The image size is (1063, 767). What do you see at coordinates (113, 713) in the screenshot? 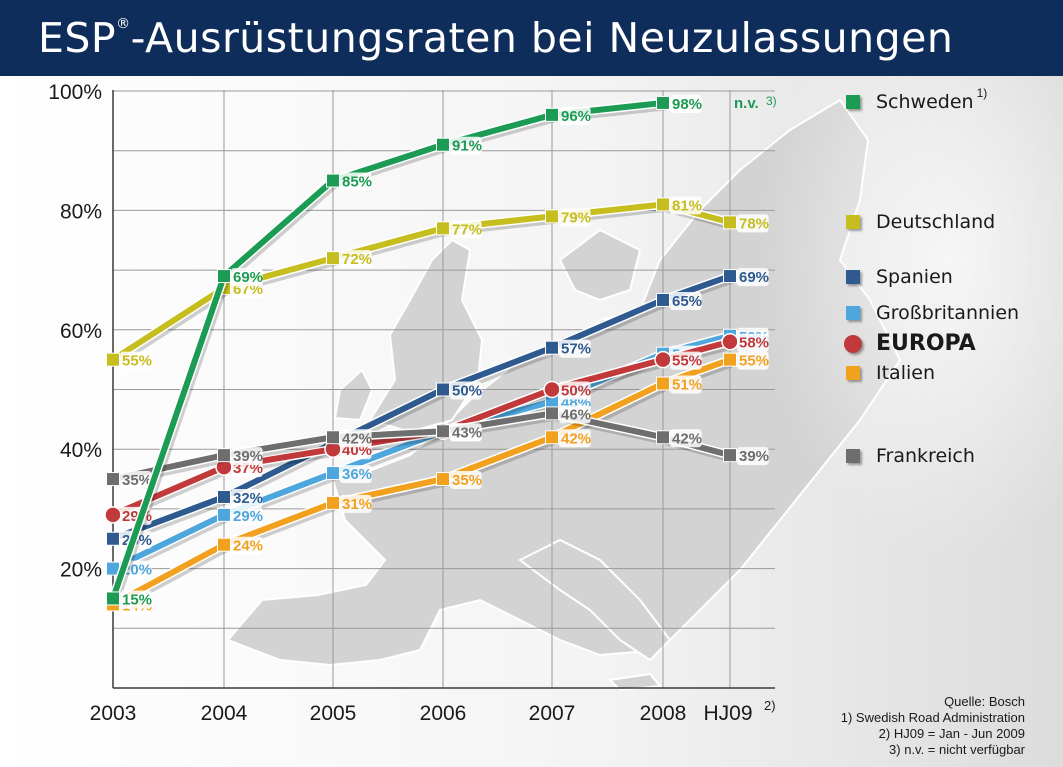
I see `x-tick-label: 2003` at bounding box center [113, 713].